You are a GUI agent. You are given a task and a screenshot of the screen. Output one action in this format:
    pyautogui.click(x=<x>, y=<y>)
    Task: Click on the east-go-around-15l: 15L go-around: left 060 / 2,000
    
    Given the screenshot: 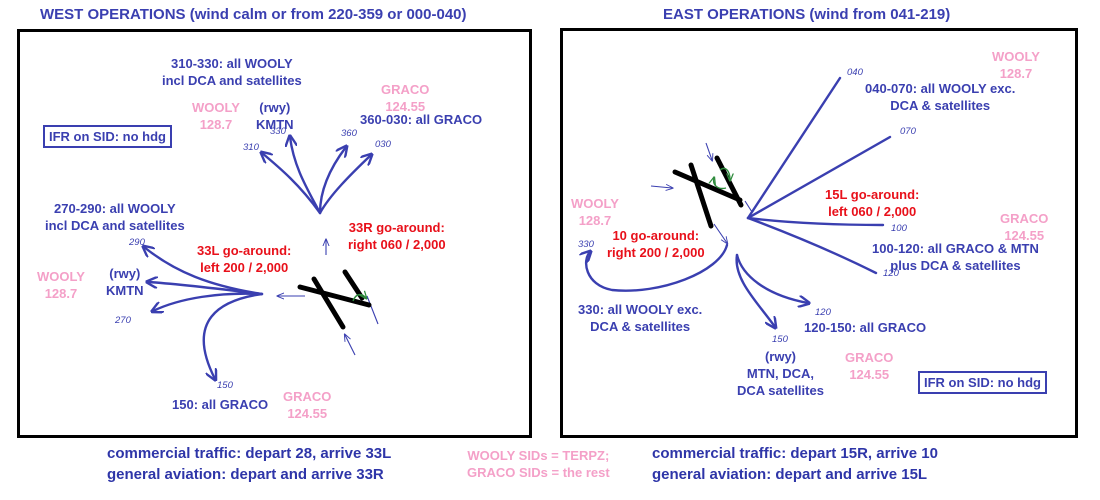 What is the action you would take?
    pyautogui.click(x=872, y=203)
    